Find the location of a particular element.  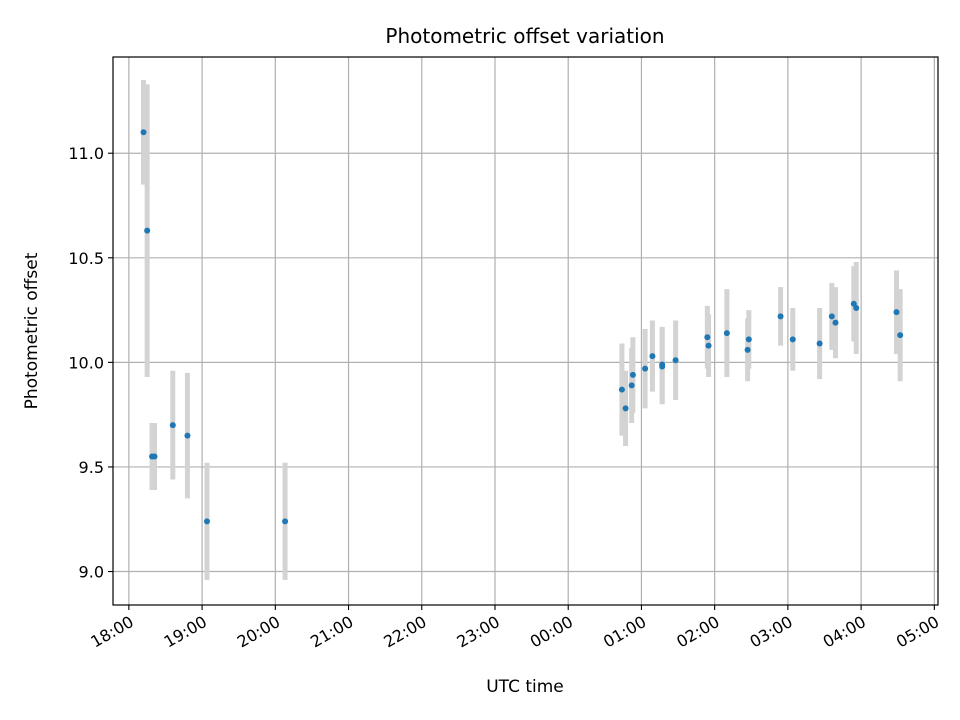

y-axis-title: Photometric offset is located at coordinates (32, 330).